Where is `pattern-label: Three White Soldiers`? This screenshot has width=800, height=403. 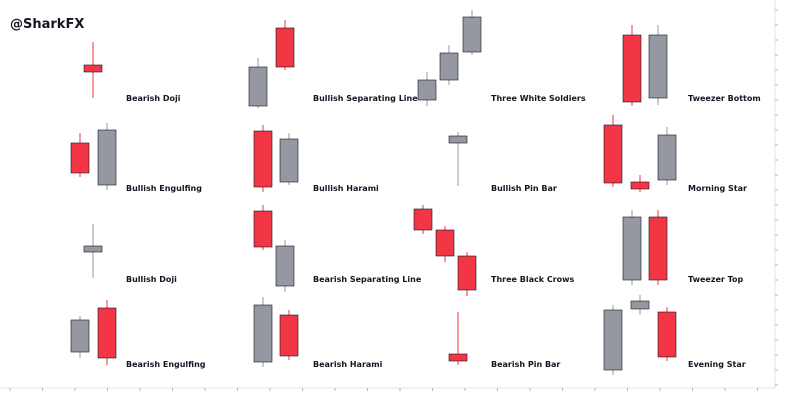 pattern-label: Three White Soldiers is located at coordinates (538, 98).